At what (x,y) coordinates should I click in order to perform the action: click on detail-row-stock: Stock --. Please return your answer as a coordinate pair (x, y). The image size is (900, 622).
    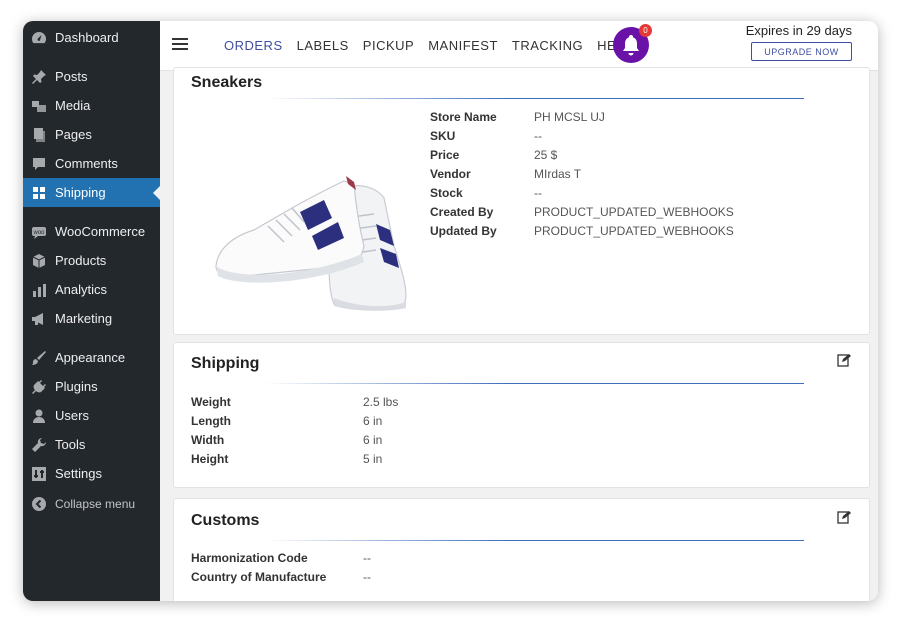
    Looking at the image, I should click on (486, 193).